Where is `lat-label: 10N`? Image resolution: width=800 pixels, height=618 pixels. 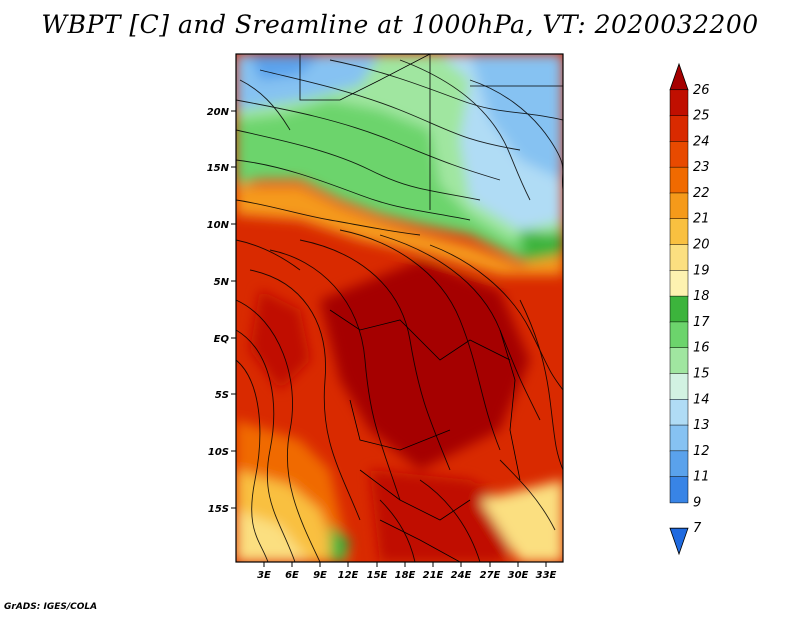 lat-label: 10N is located at coordinates (218, 225).